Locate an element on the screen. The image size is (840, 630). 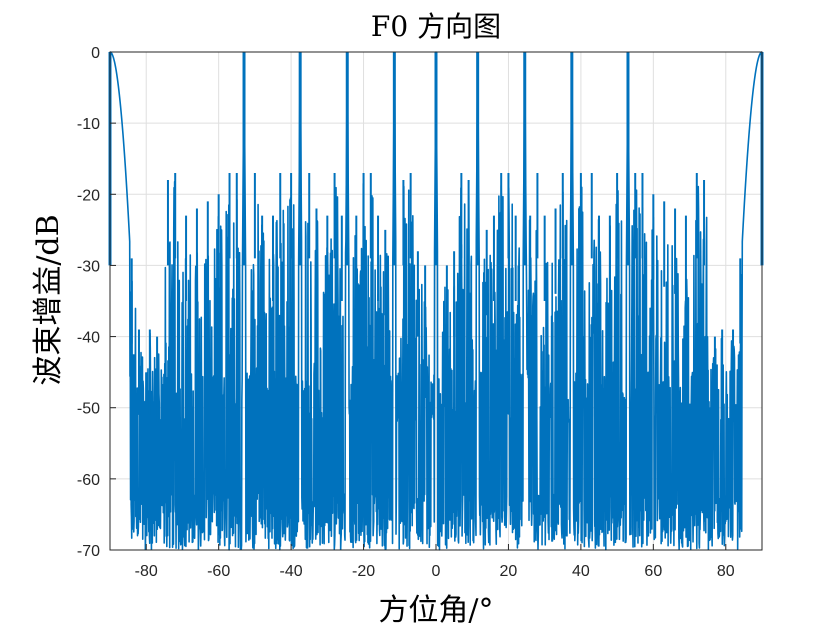
y-axis-title: 波束增益/dB is located at coordinates (48, 299).